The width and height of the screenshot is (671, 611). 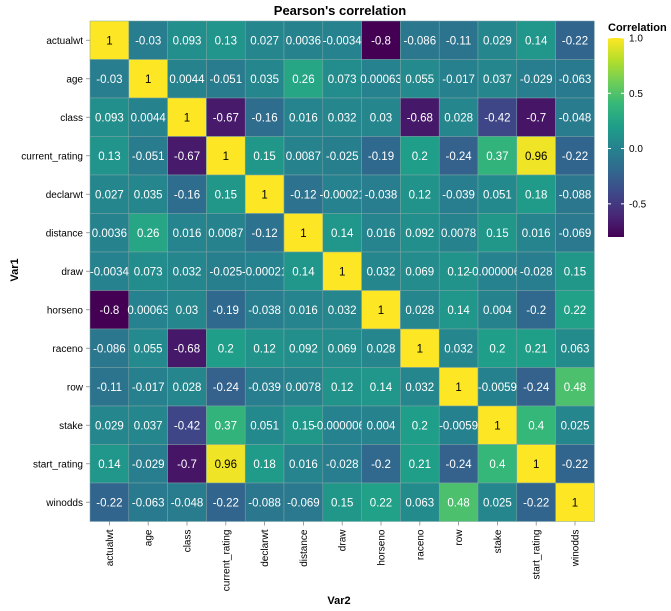 What do you see at coordinates (342, 348) in the screenshot?
I see `heatmap-cell-raceno-draw` at bounding box center [342, 348].